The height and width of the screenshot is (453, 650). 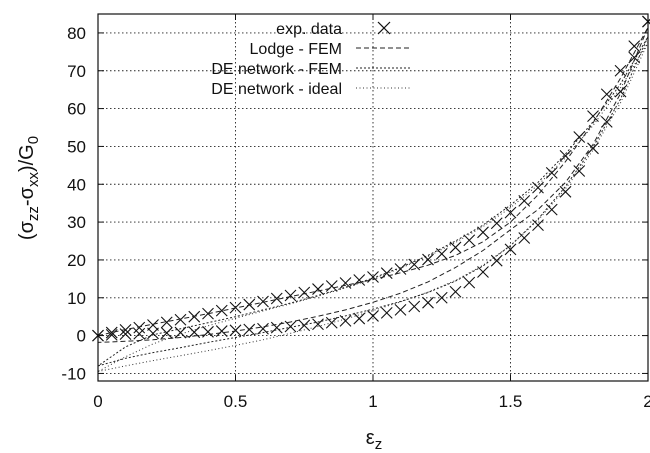 What do you see at coordinates (76, 222) in the screenshot?
I see `y-tick-label: 30` at bounding box center [76, 222].